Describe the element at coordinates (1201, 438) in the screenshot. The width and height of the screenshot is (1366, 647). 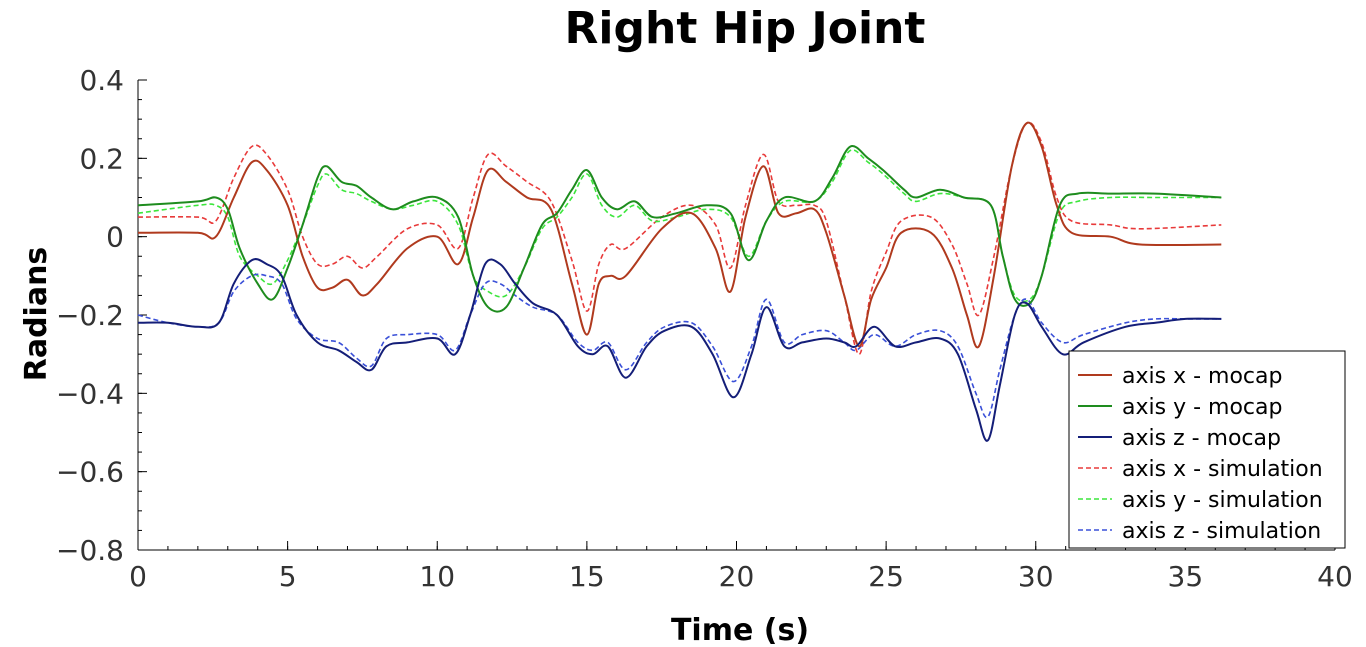
I see `legend-label: axis z - mocap` at that location.